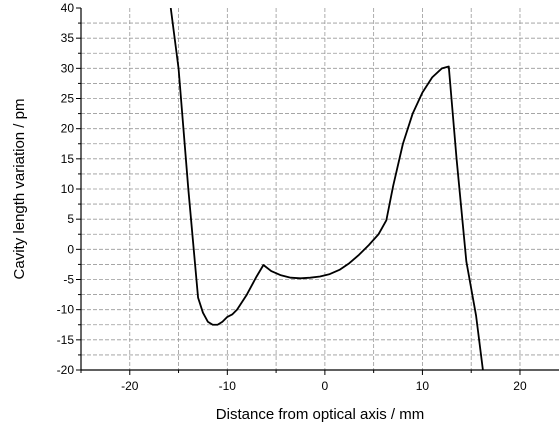 The width and height of the screenshot is (559, 428). I want to click on x-tick-label: 10, so click(423, 386).